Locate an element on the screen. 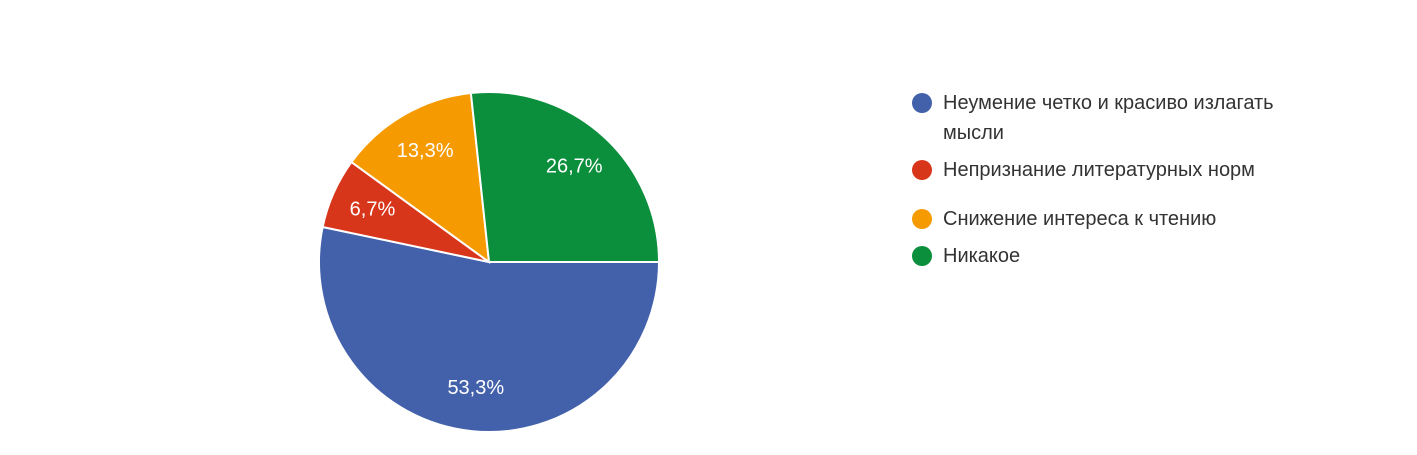 The width and height of the screenshot is (1417, 455). legend-item: Никакое is located at coordinates (1122, 256).